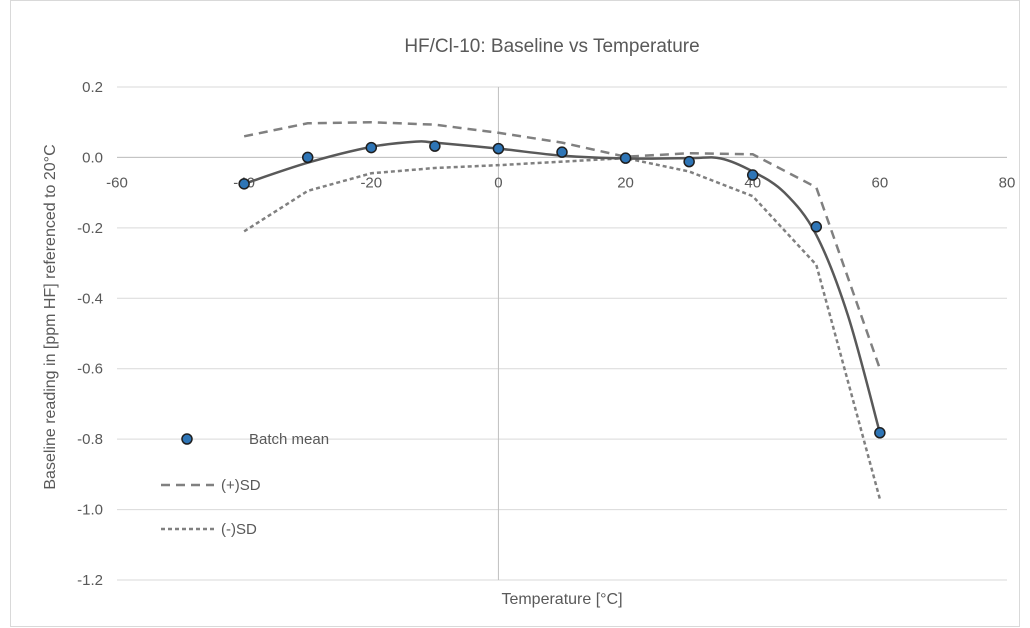  Describe the element at coordinates (117, 182) in the screenshot. I see `x-tick-label: -60` at that location.